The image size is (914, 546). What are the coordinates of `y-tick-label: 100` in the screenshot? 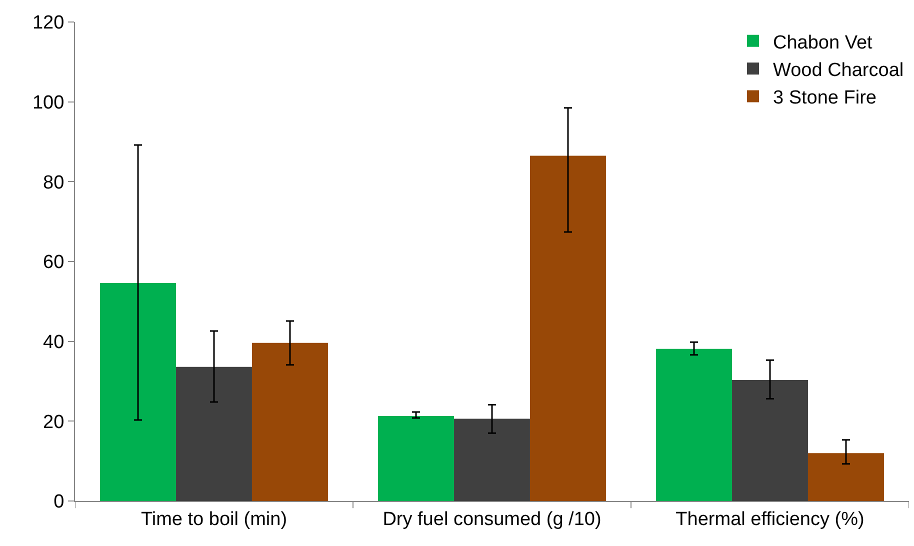 It's located at (48, 103).